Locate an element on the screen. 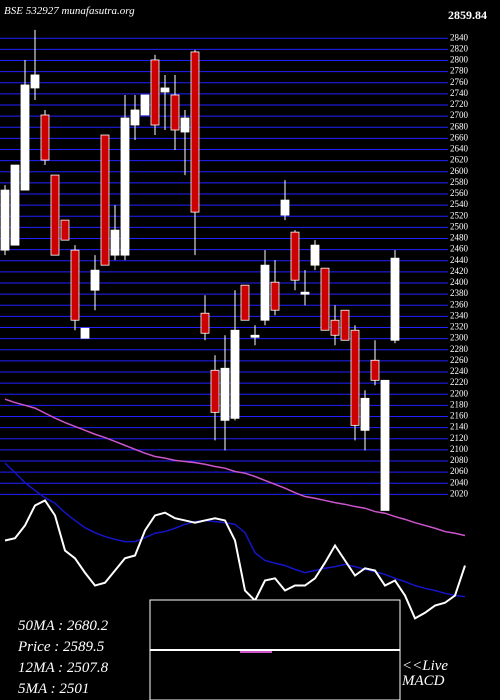 The height and width of the screenshot is (700, 500). y-tick-label: 2060 is located at coordinates (459, 471).